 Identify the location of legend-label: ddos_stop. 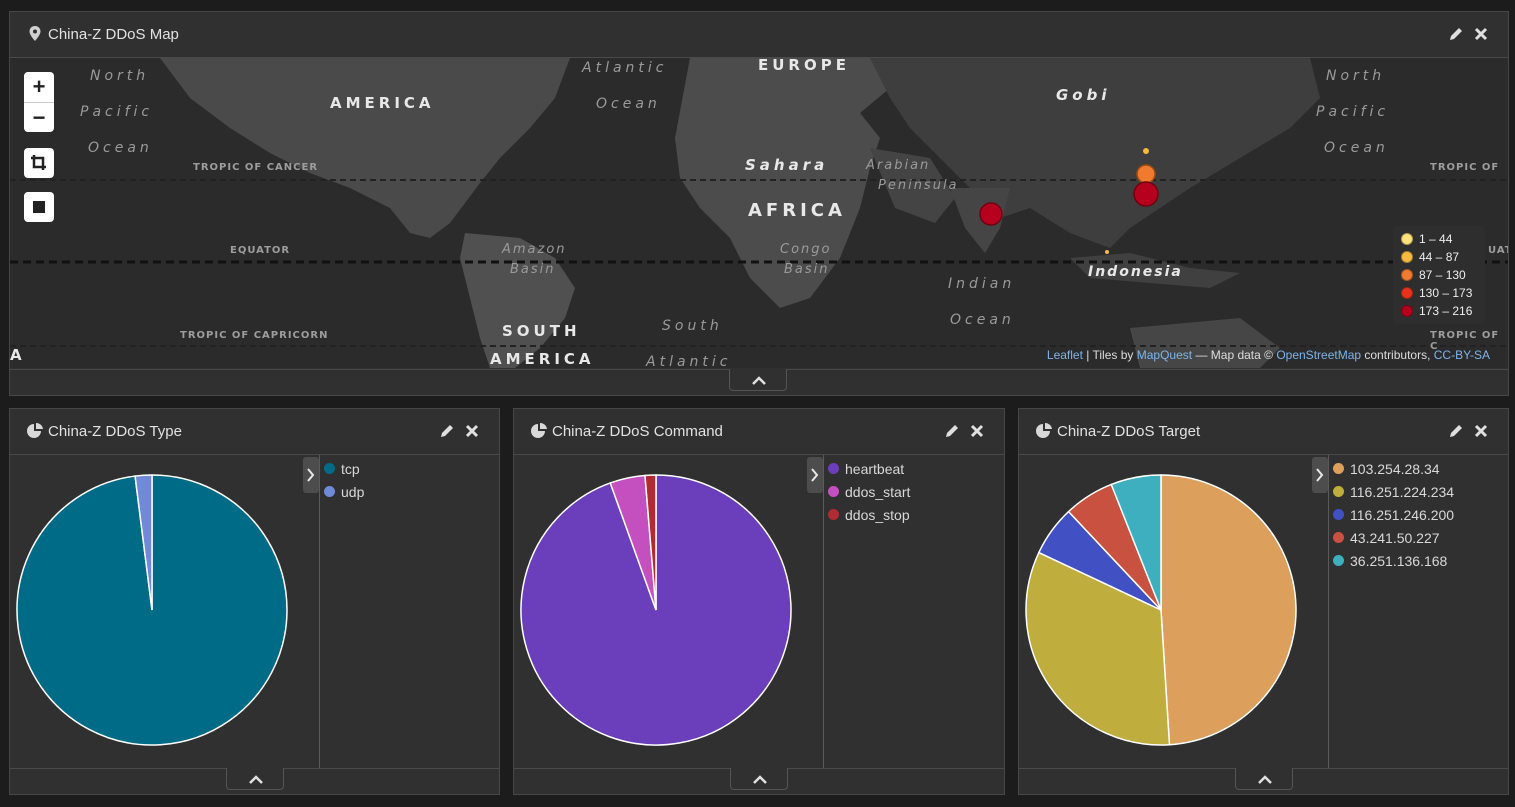
(877, 514).